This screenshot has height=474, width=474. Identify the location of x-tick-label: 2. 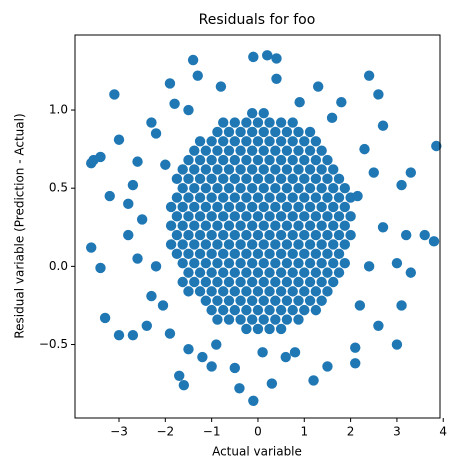
(351, 432).